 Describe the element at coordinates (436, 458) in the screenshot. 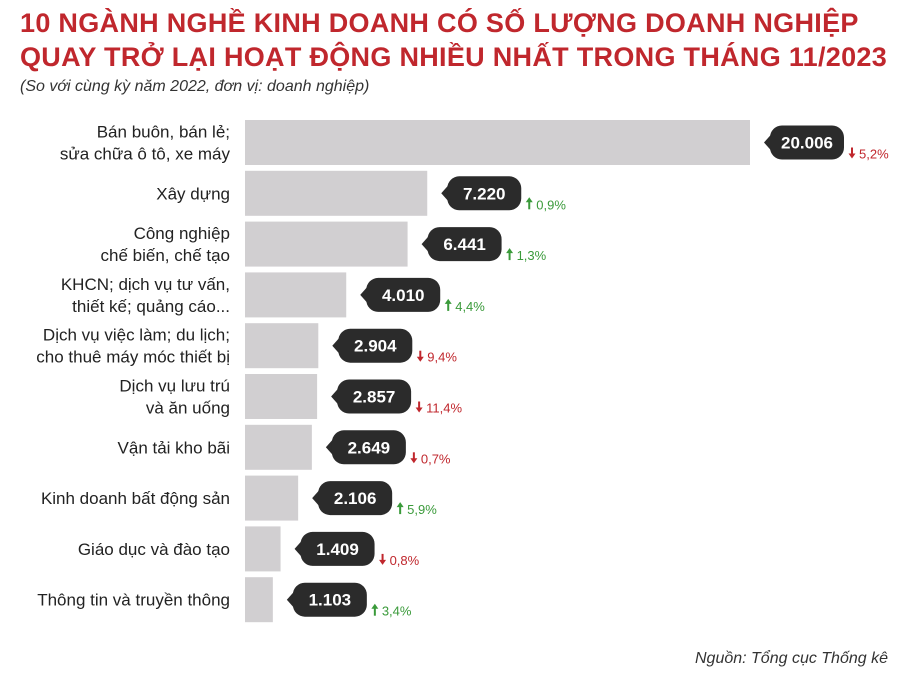

I see `change-label: 0,7%` at that location.